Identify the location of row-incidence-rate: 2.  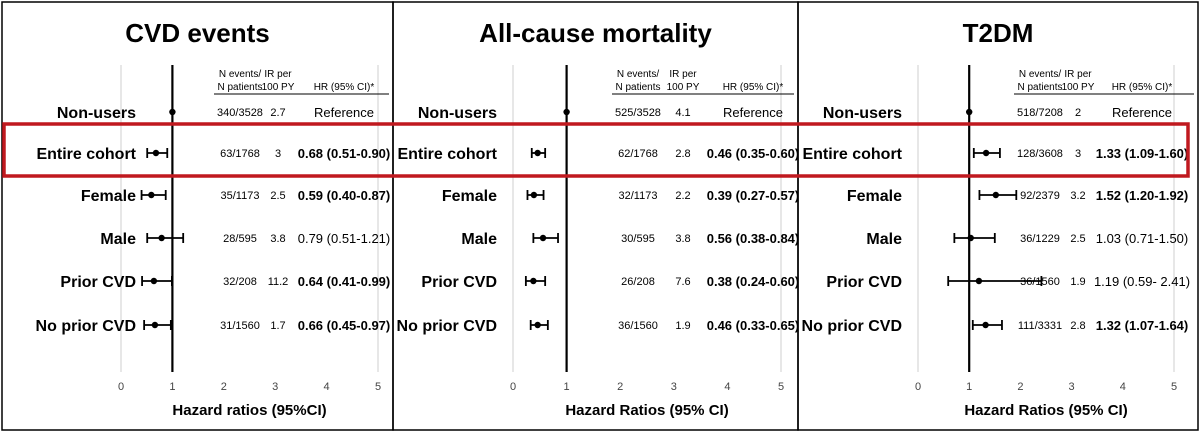
(1078, 113).